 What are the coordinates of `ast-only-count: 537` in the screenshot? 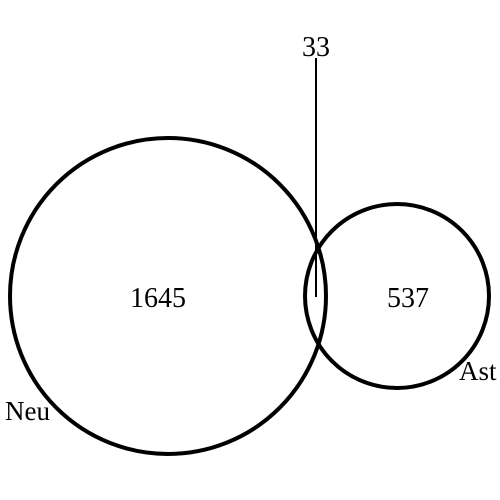 It's located at (408, 298).